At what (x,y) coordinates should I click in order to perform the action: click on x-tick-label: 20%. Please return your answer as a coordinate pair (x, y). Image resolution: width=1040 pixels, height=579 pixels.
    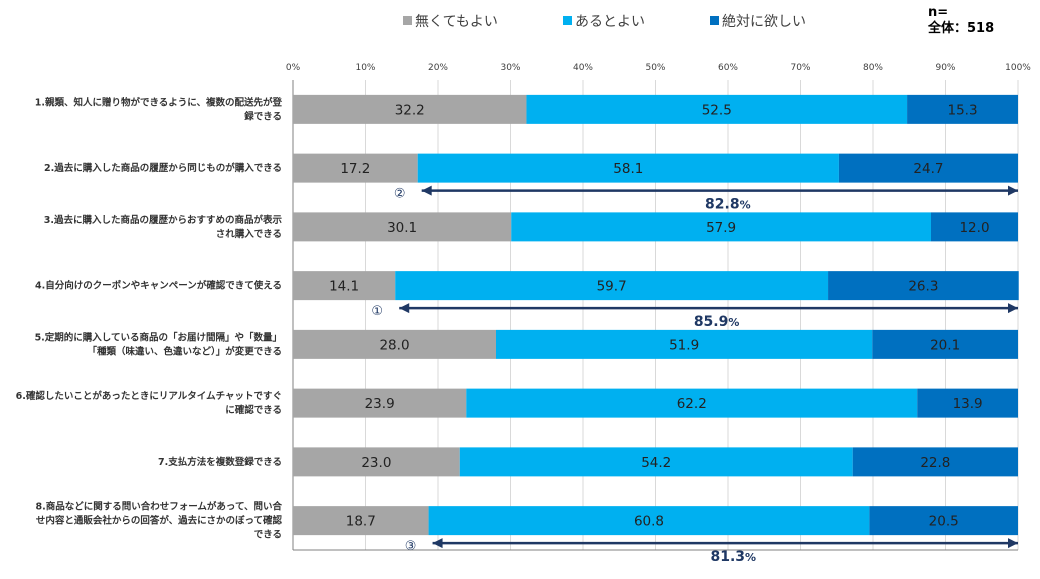
    Looking at the image, I should click on (438, 68).